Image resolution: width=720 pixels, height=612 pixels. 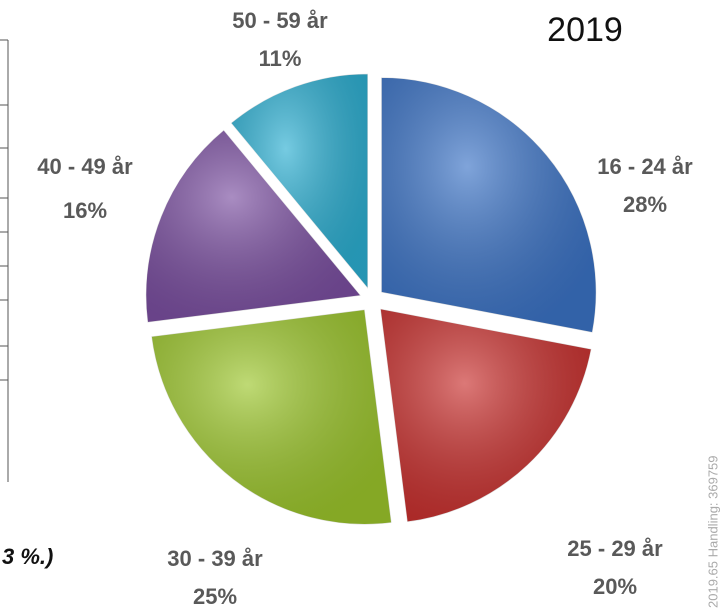 I want to click on table-fragment, so click(x=4, y=260).